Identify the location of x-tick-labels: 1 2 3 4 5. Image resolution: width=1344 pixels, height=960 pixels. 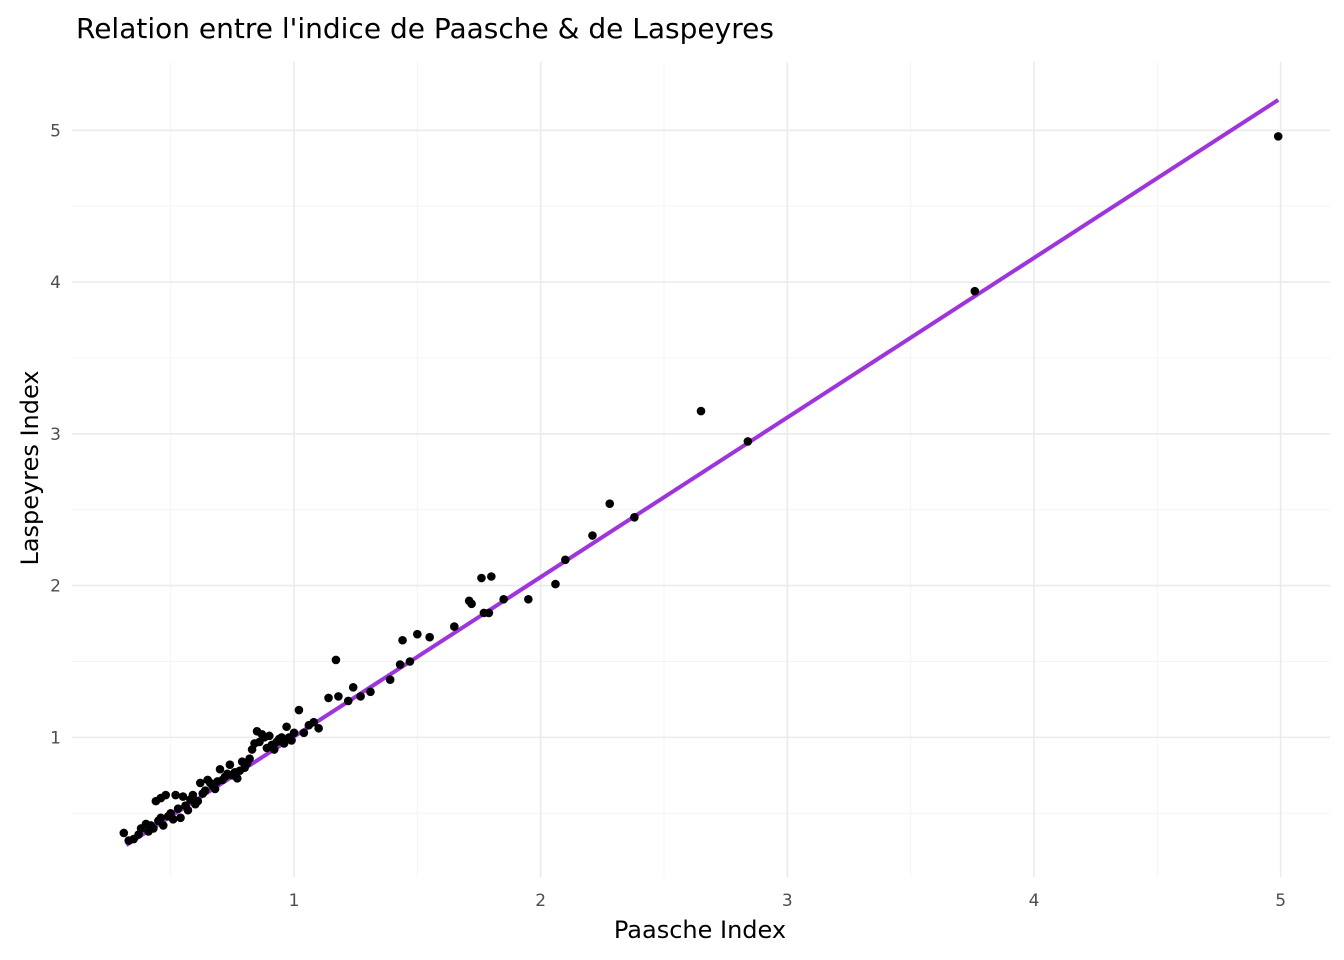
(787, 901).